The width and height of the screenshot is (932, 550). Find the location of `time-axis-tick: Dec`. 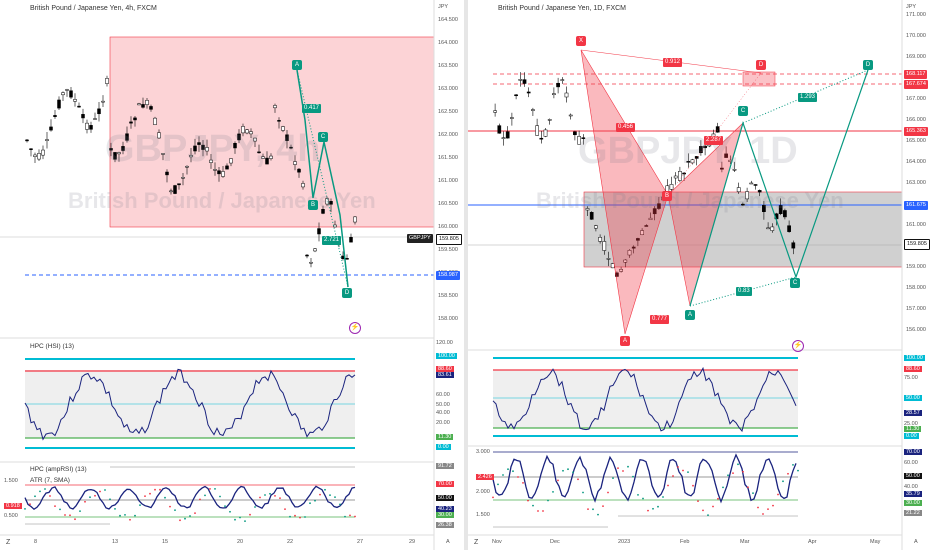

time-axis-tick: Dec is located at coordinates (555, 542).